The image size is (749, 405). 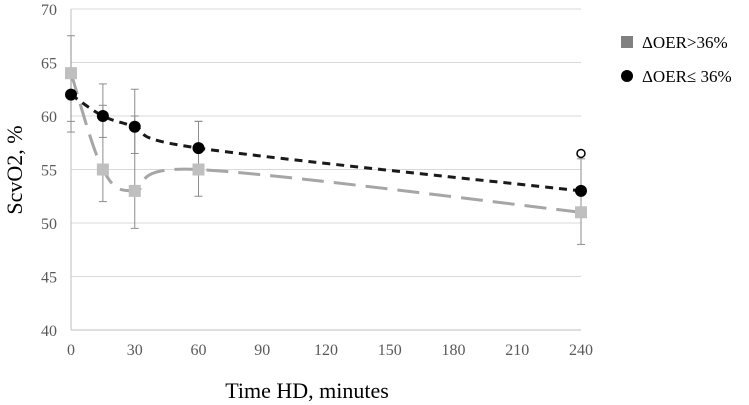 What do you see at coordinates (581, 350) in the screenshot?
I see `x-tick-label: 240` at bounding box center [581, 350].